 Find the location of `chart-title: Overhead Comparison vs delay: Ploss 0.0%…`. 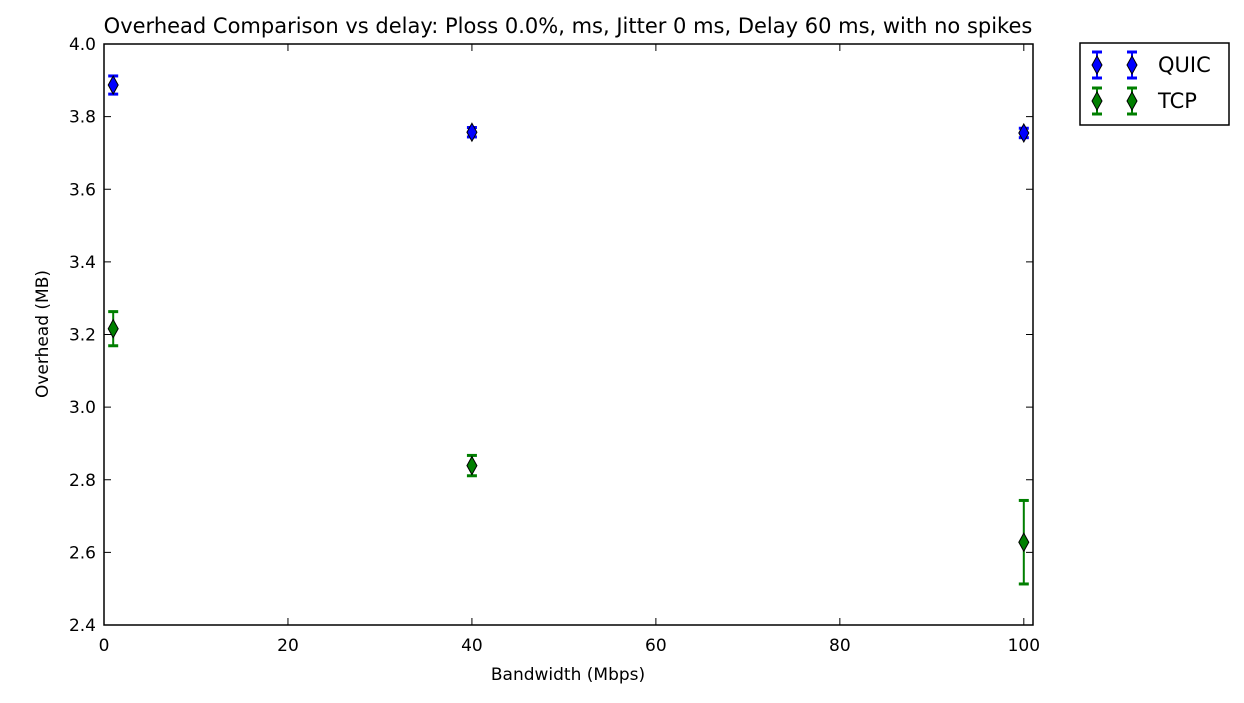

chart-title: Overhead Comparison vs delay: Ploss 0.0%… is located at coordinates (568, 26).